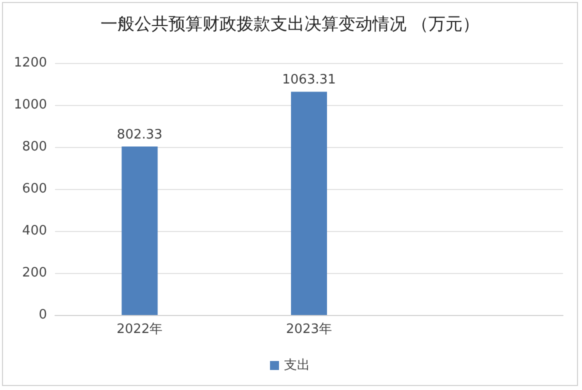 This screenshot has height=390, width=582. Describe the element at coordinates (309, 329) in the screenshot. I see `x-tick-label: 2023年` at that location.